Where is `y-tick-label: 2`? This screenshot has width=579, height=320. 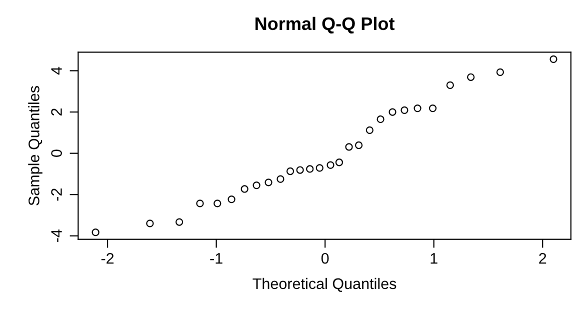 y-tick-label: 2 is located at coordinates (56, 112).